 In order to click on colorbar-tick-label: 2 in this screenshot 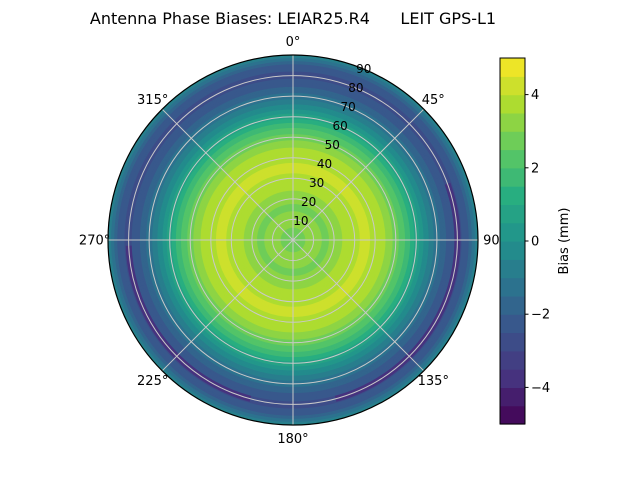, I will do `click(535, 168)`.